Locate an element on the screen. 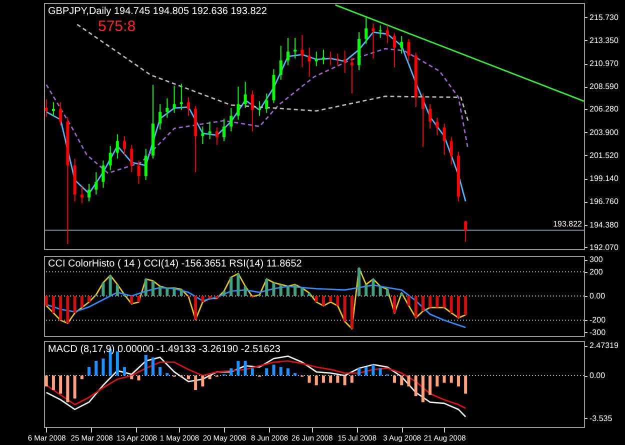  y-tick-label: 208.590 is located at coordinates (604, 87).